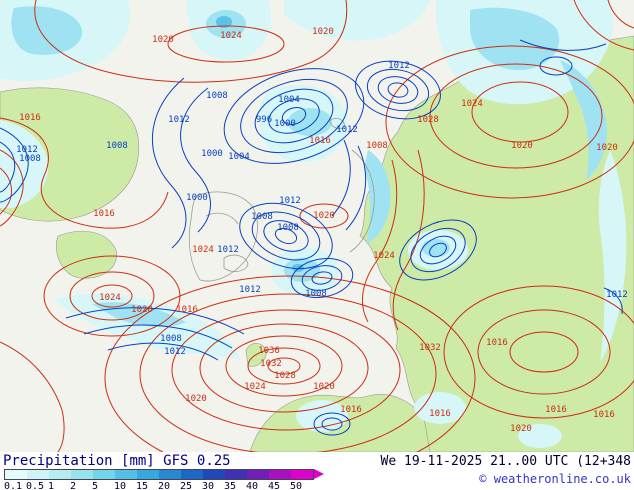  I want to click on coastline-svalbard, so click(337, 123).